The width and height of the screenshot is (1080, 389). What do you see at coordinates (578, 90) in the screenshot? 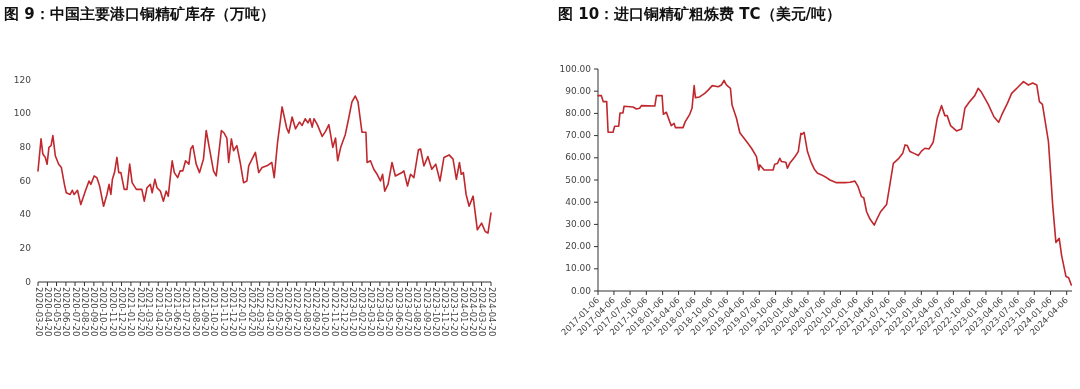
I see `y-tick-label: 90.00` at bounding box center [578, 90].